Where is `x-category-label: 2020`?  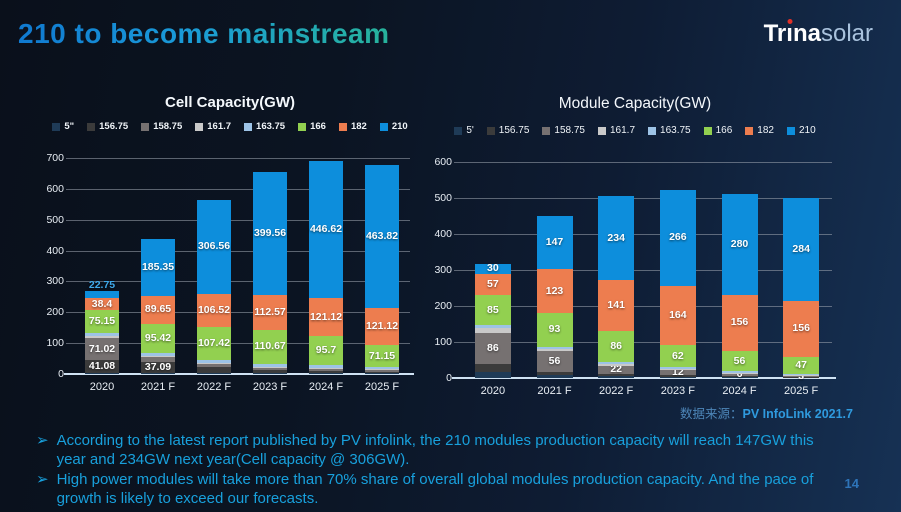 x-category-label: 2020 is located at coordinates (102, 387).